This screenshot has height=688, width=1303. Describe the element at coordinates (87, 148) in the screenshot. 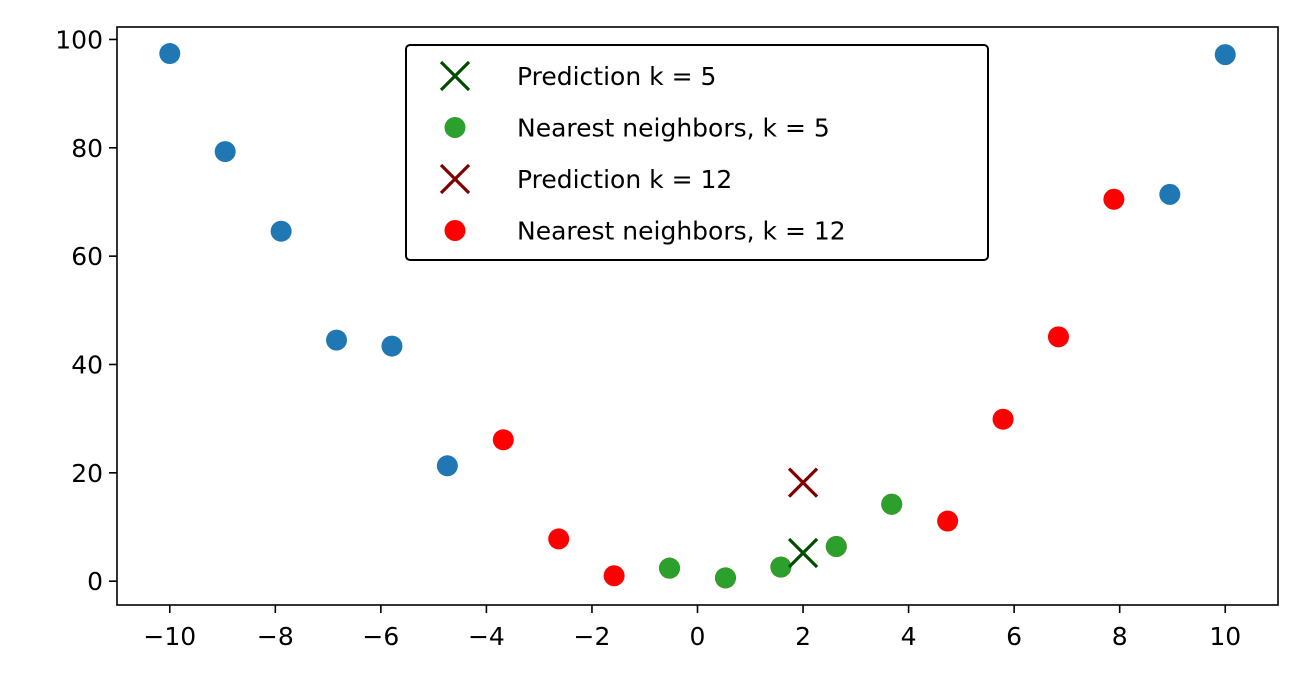

I see `y-tick-label: 80` at that location.